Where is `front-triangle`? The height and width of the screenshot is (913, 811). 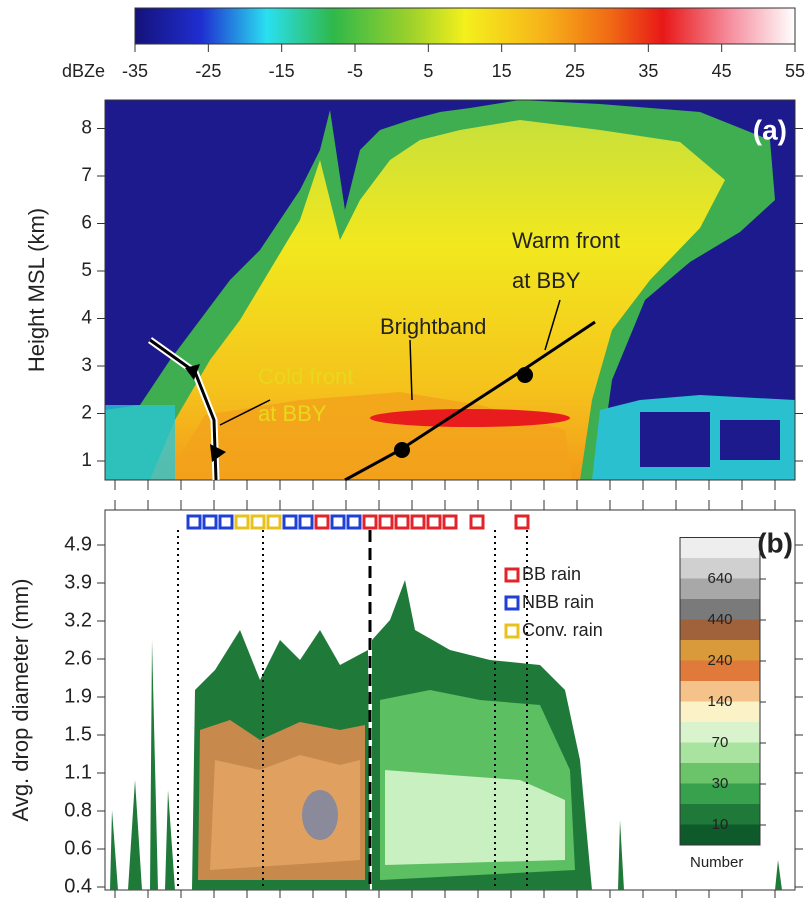 front-triangle is located at coordinates (218, 453).